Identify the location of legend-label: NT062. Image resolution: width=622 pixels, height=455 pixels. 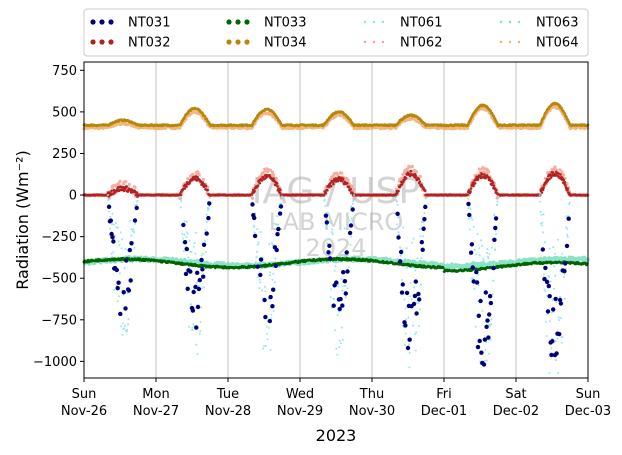
(421, 43).